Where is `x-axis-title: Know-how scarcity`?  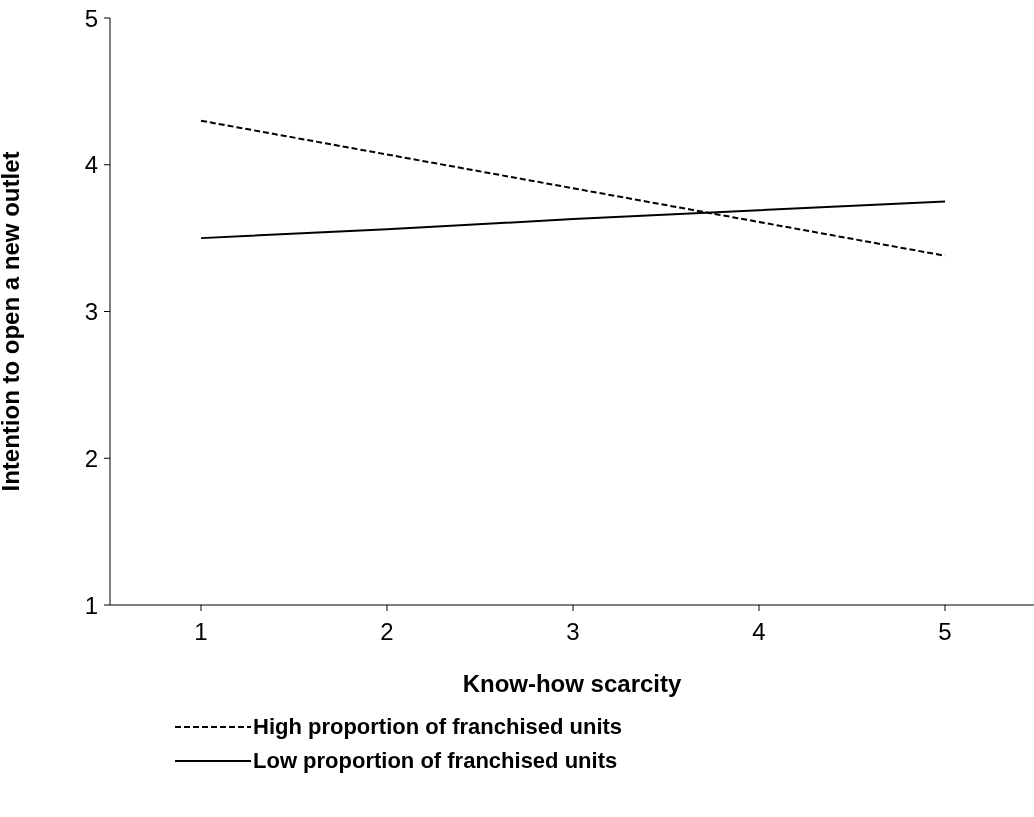
x-axis-title: Know-how scarcity is located at coordinates (572, 683).